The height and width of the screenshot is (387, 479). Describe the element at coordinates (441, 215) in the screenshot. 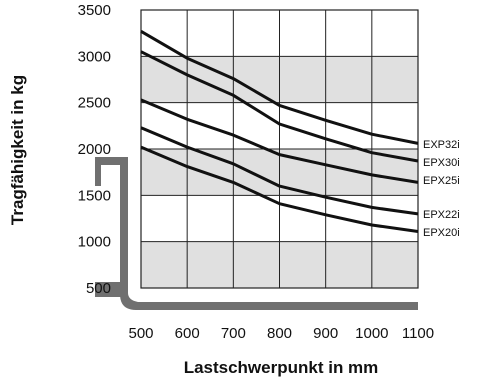

I see `series-label-epx22i: EPX22i` at that location.